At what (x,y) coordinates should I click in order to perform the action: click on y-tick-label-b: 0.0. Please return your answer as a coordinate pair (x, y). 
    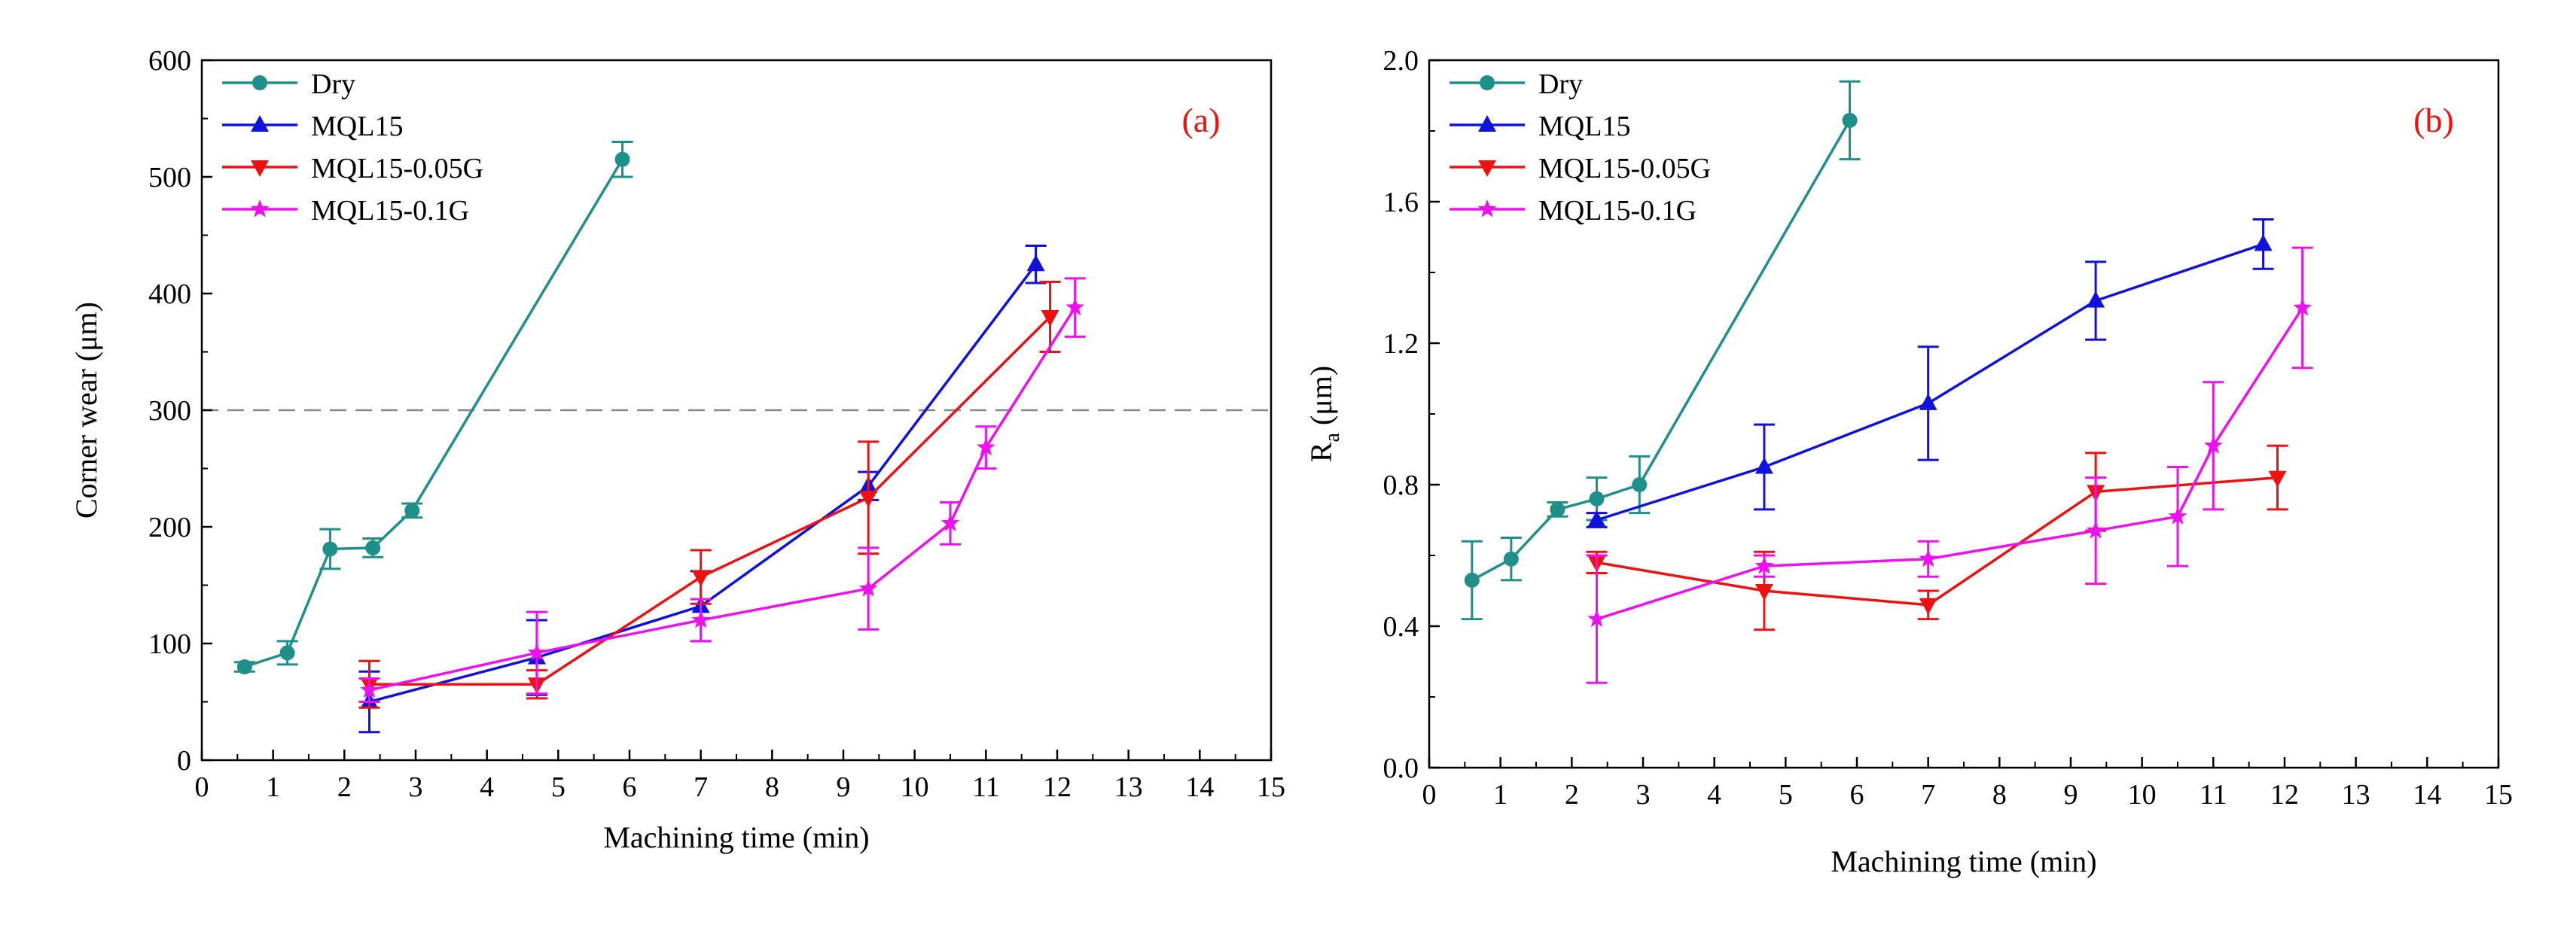
    Looking at the image, I should click on (1401, 768).